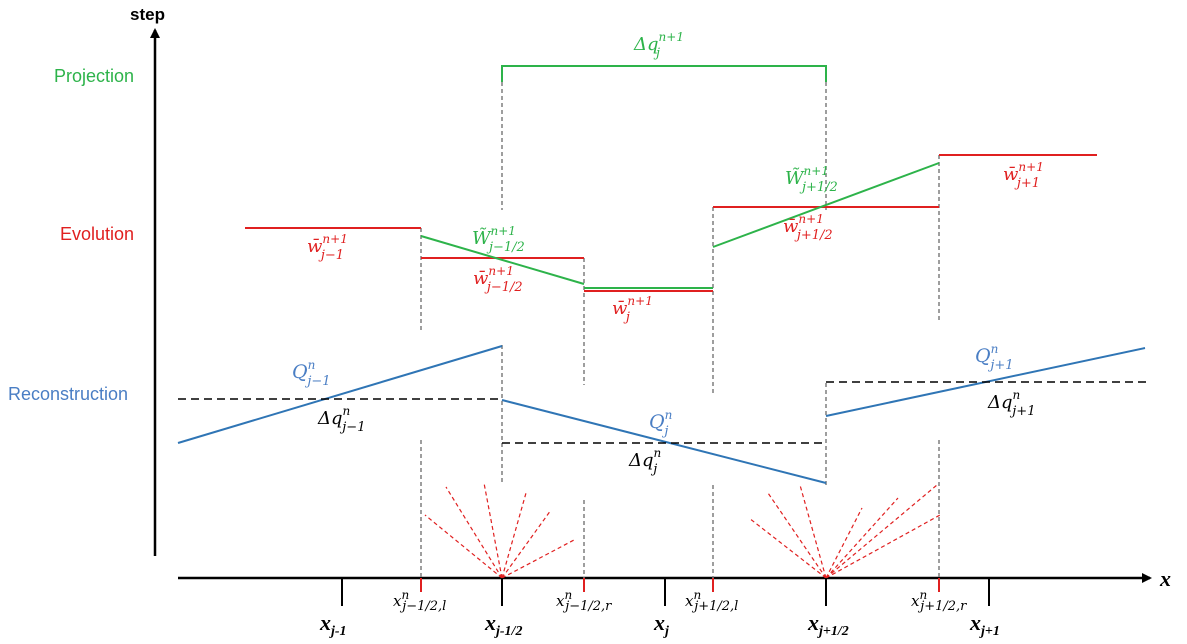 This screenshot has width=1187, height=644. I want to click on label-Q-jm1: Qn j−1, so click(311, 373).